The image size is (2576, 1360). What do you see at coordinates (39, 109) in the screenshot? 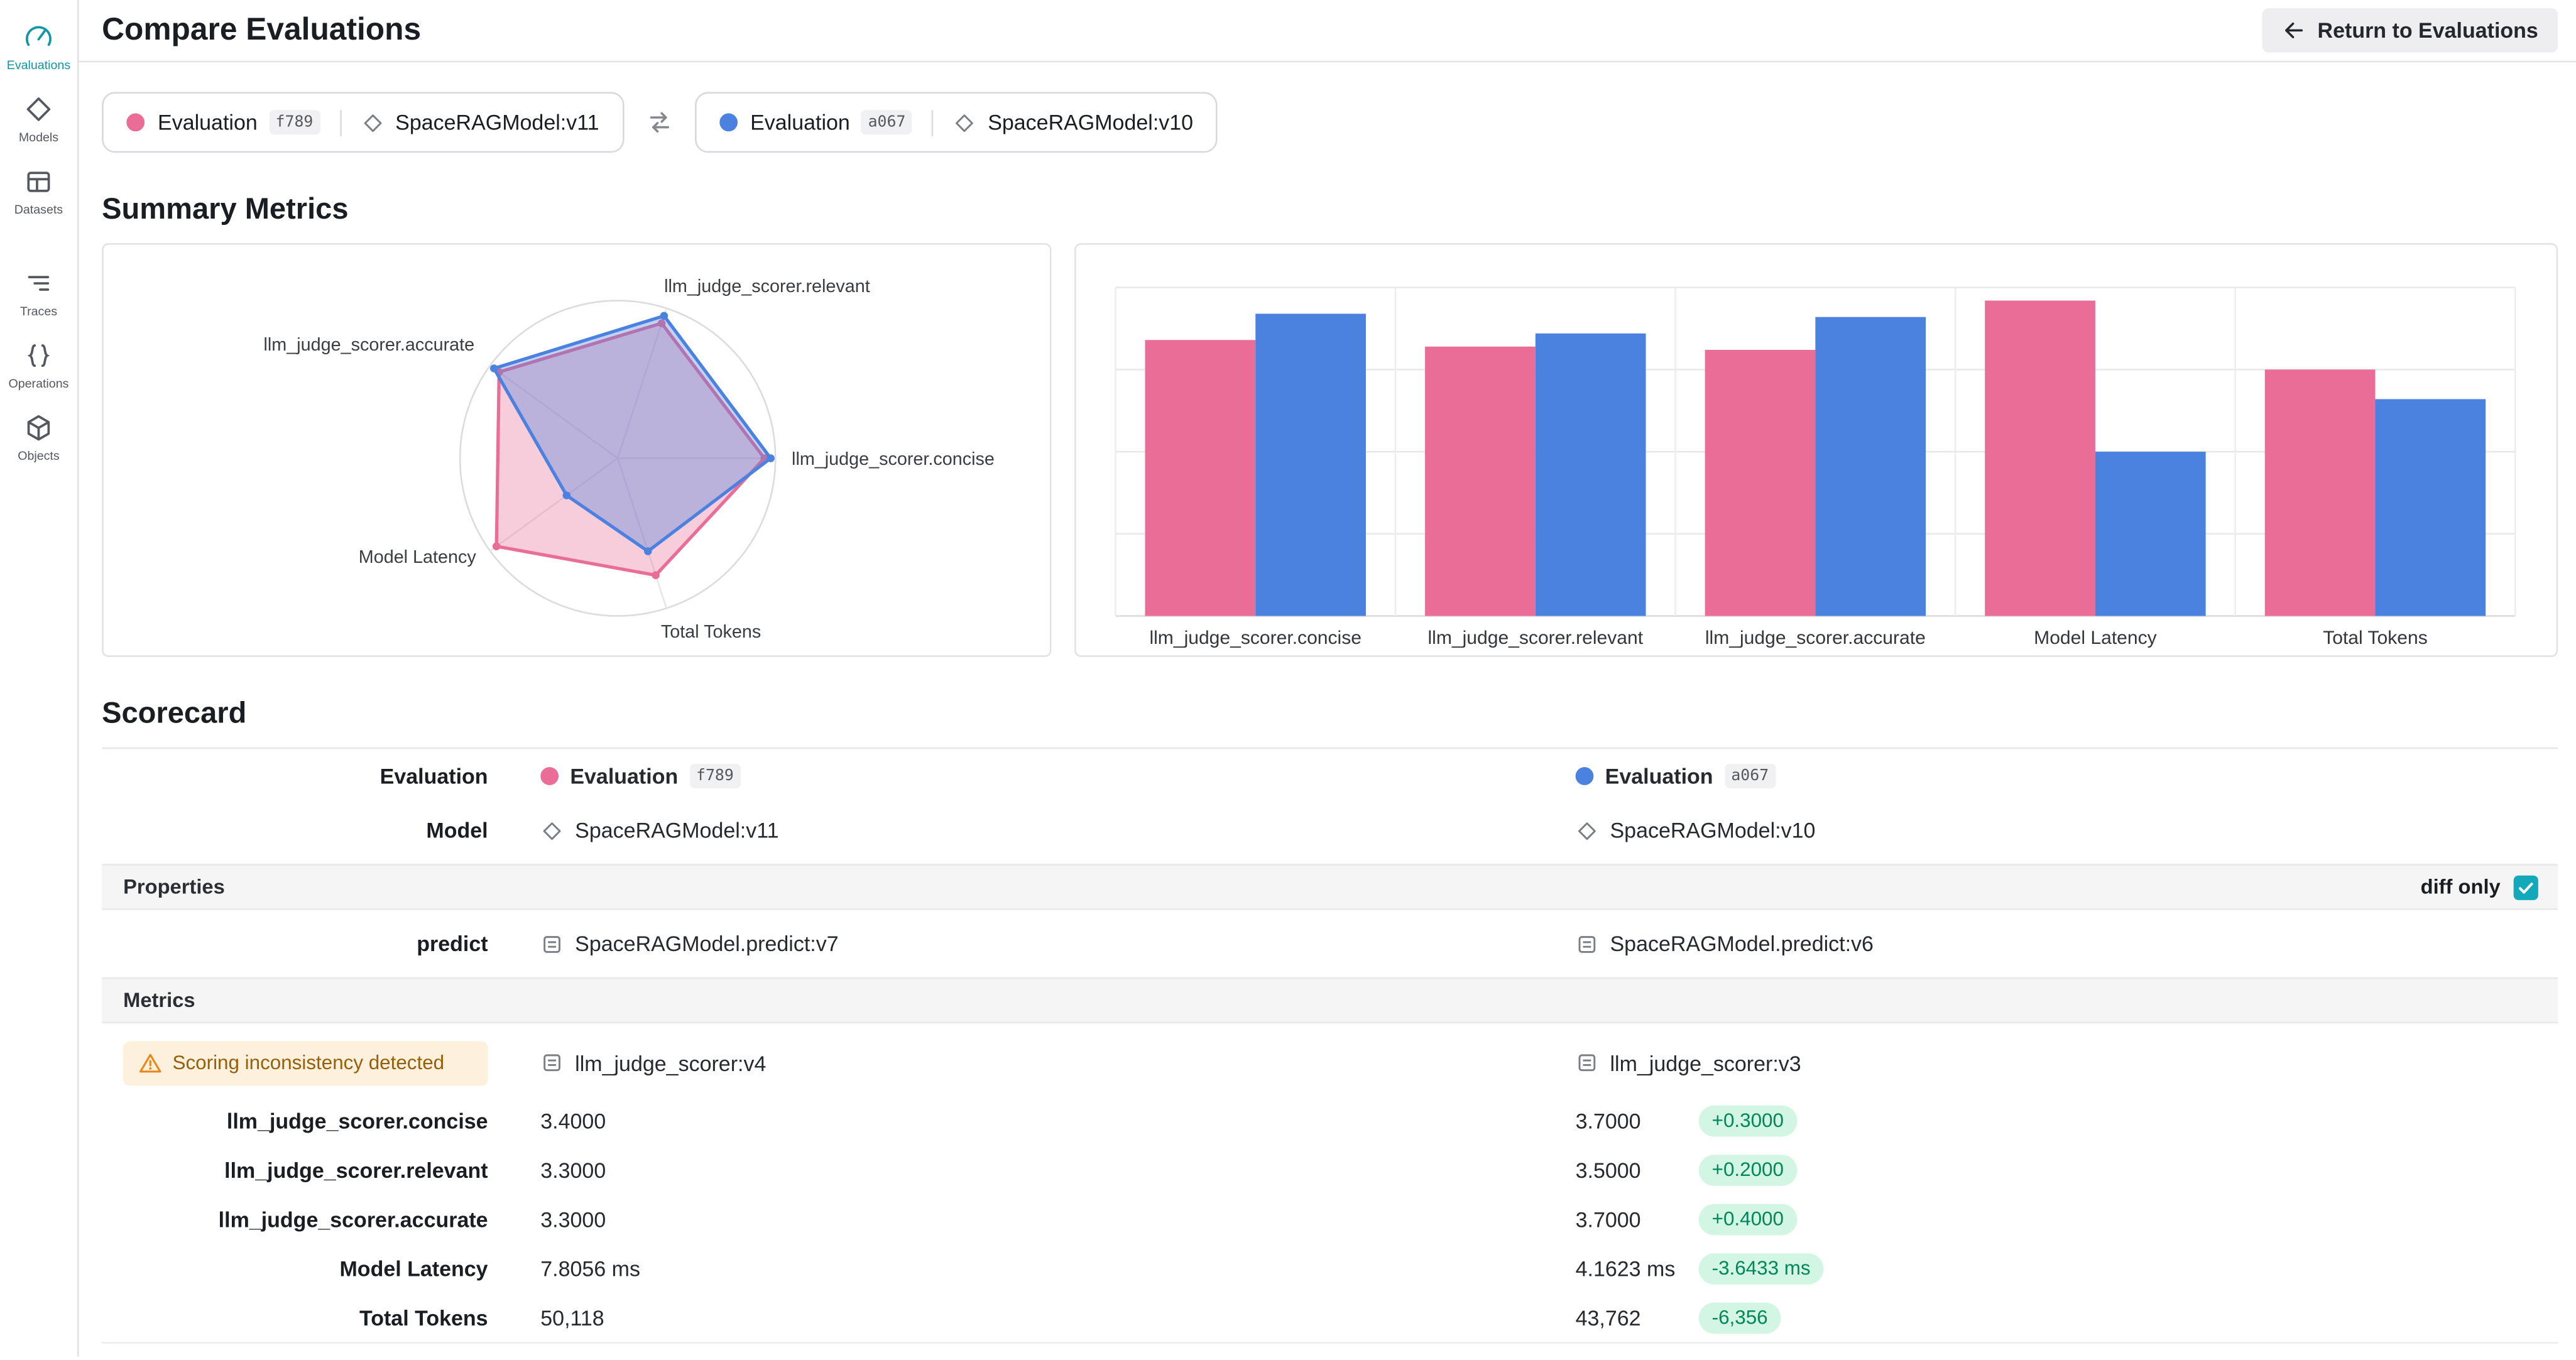
I see `models-icon` at bounding box center [39, 109].